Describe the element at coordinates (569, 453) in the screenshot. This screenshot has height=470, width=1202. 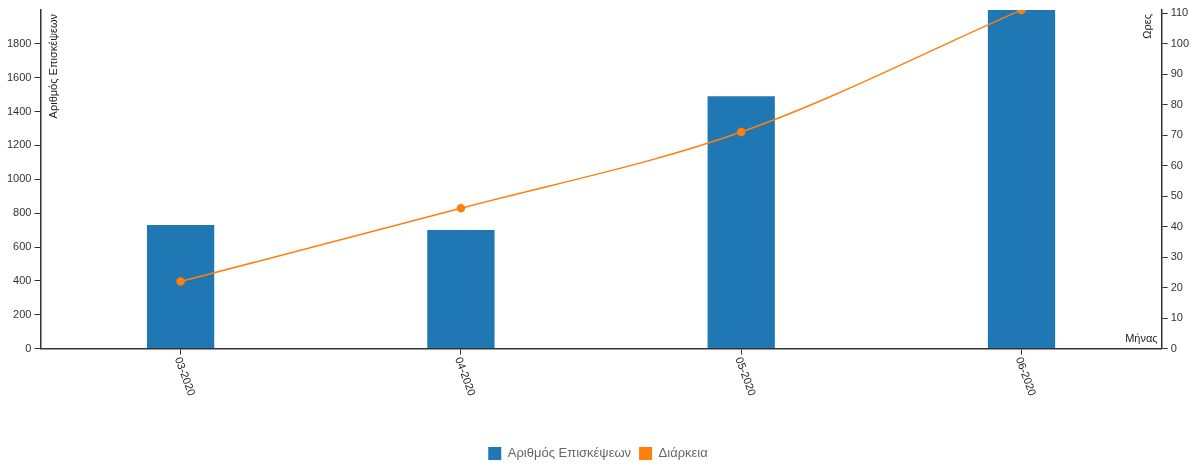
I see `legend-label: Αριθμός Επισκέψεων` at that location.